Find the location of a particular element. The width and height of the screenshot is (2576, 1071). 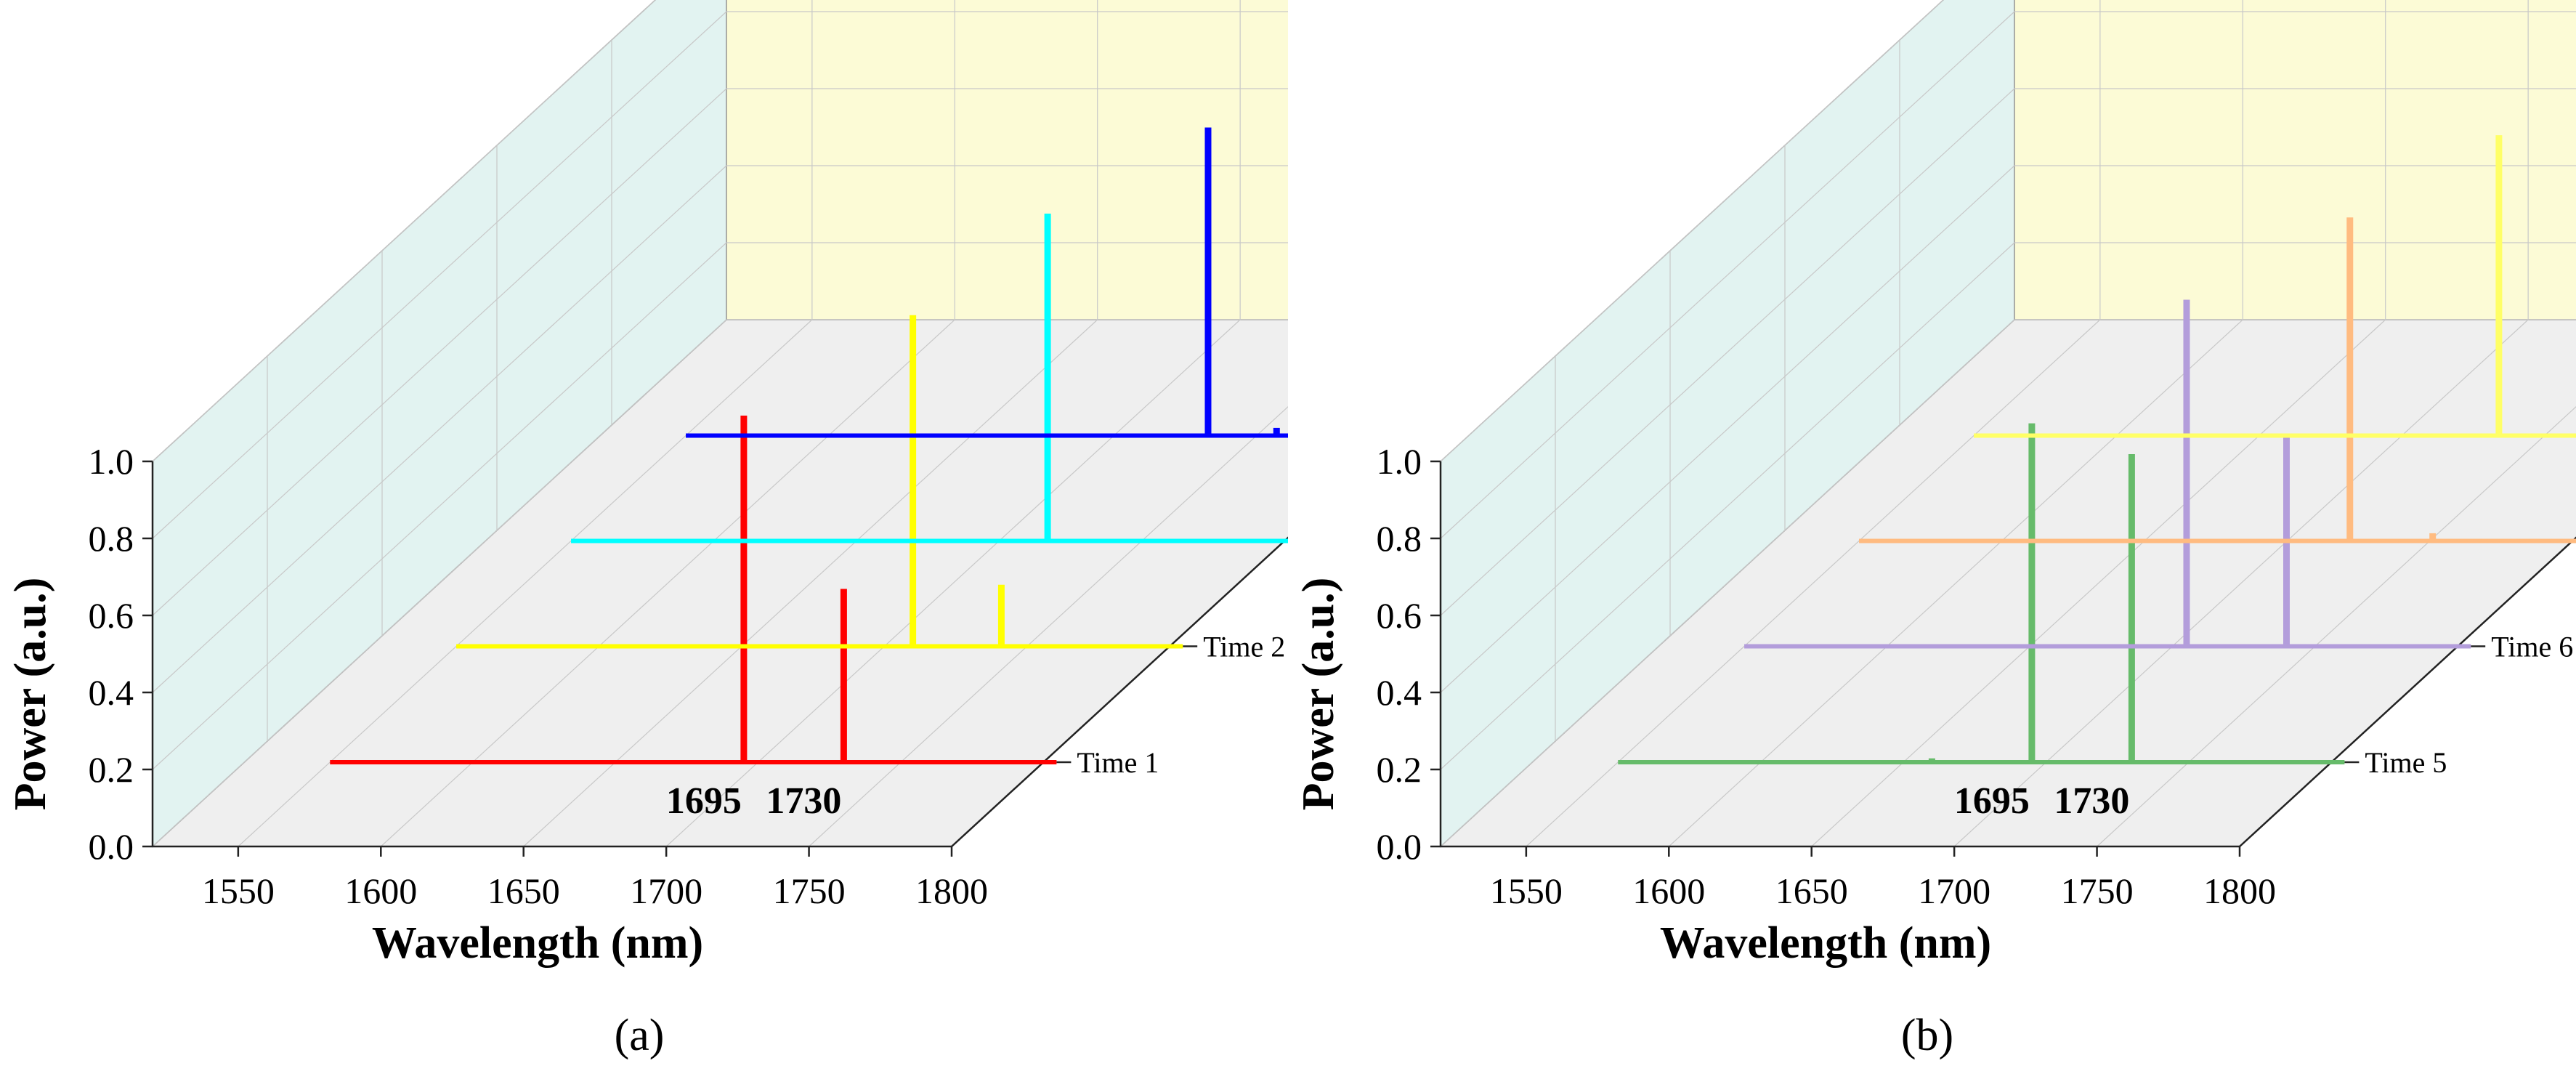

series-label: Time 5 is located at coordinates (2406, 762).